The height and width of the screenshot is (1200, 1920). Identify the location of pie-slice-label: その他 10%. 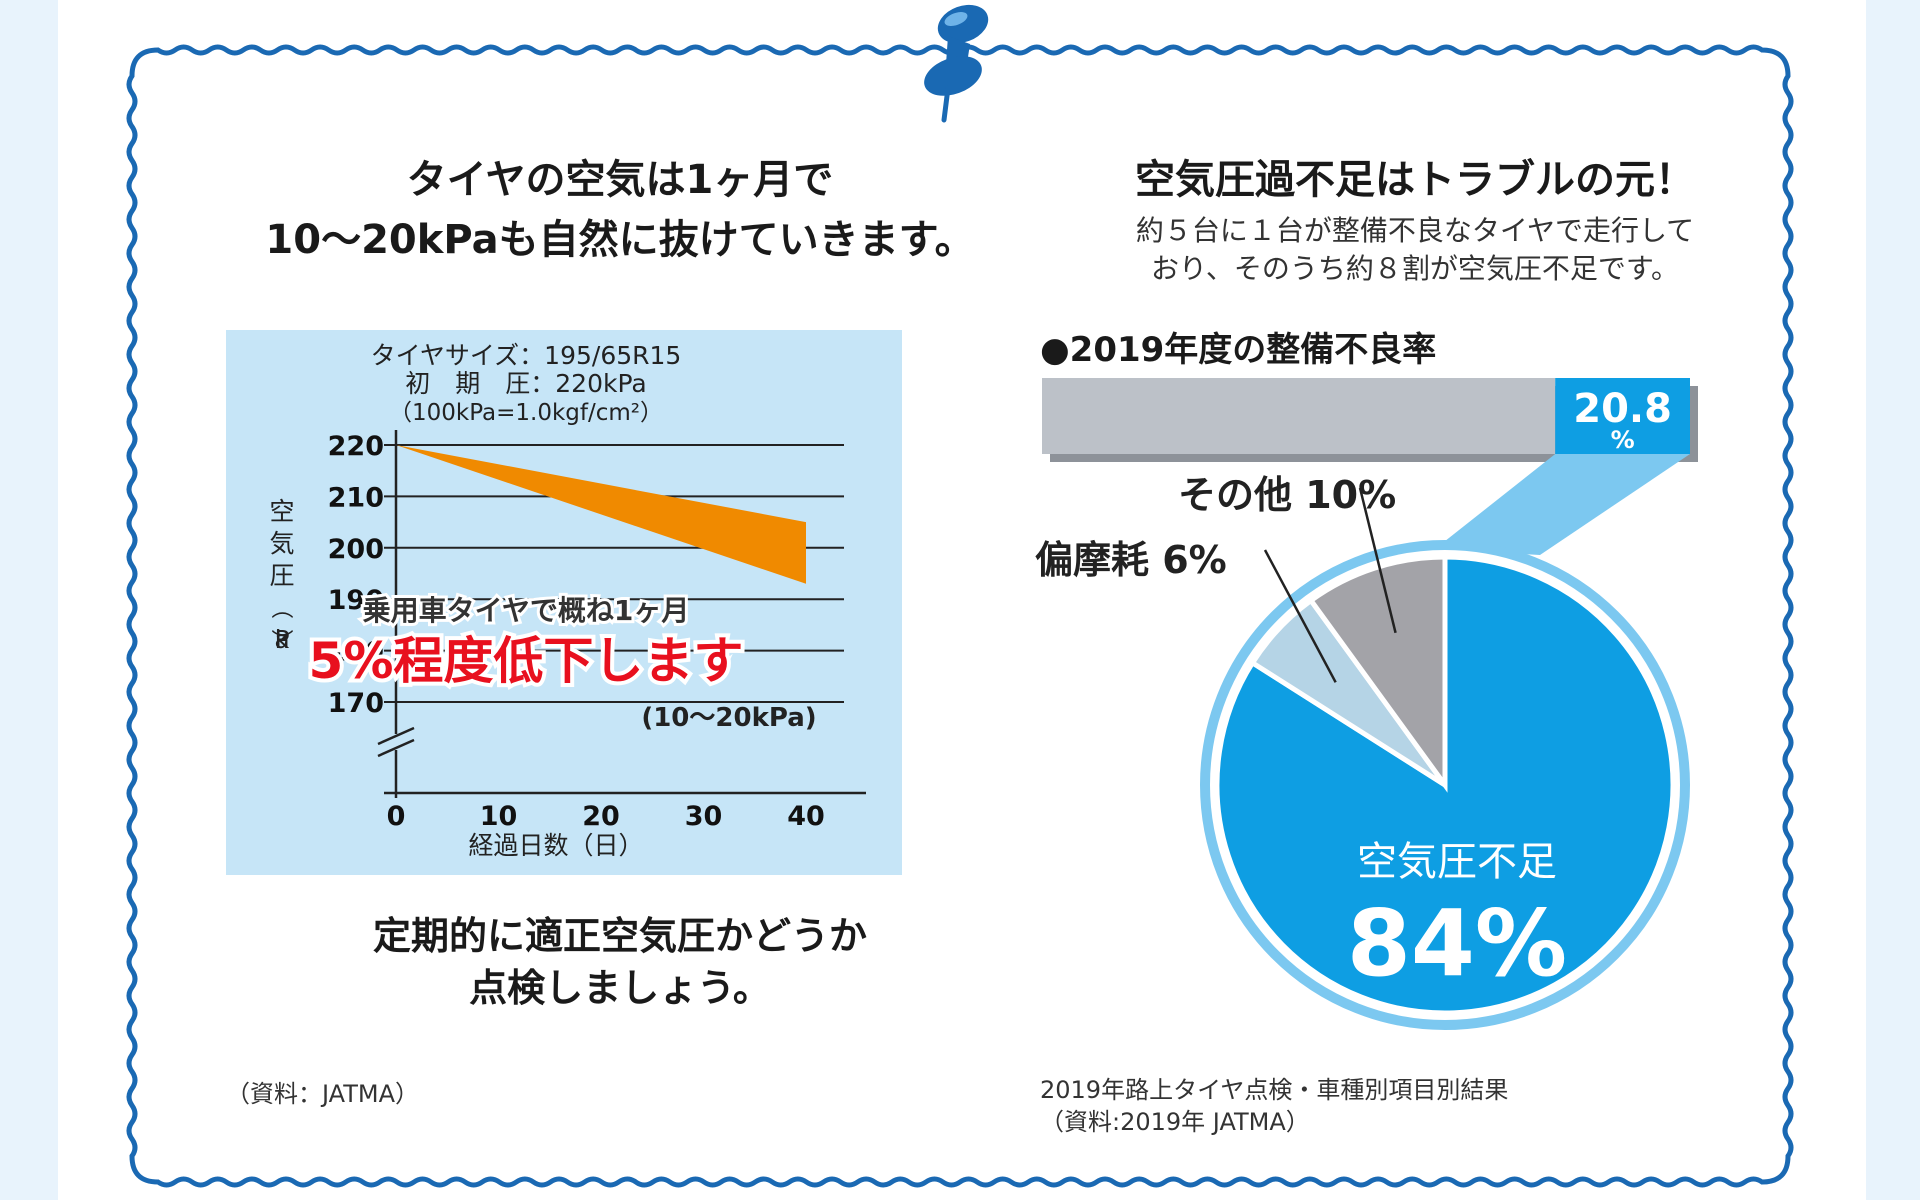
(1287, 495).